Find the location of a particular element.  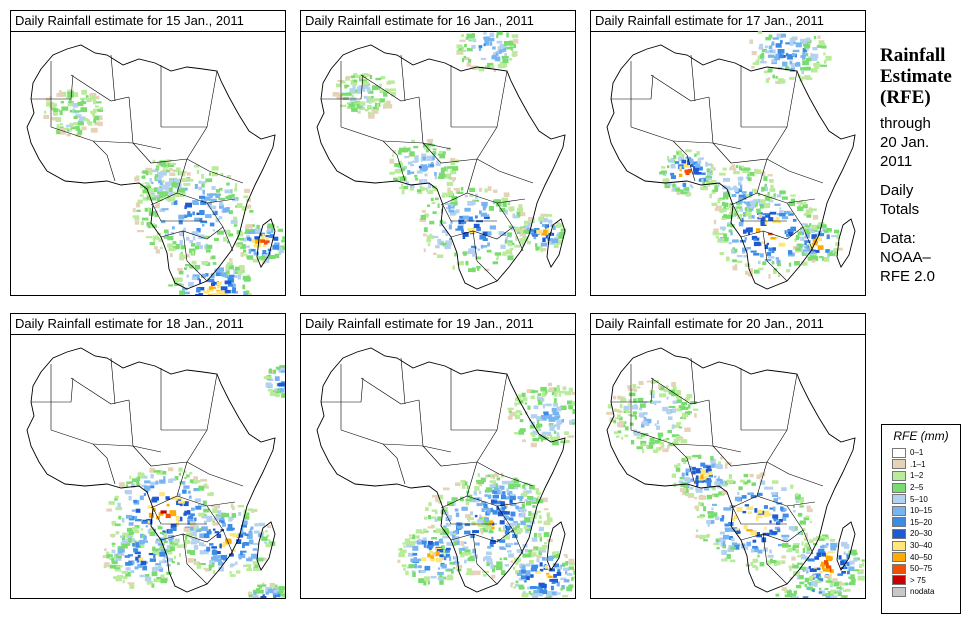

legend-label: 30–40 is located at coordinates (921, 546).